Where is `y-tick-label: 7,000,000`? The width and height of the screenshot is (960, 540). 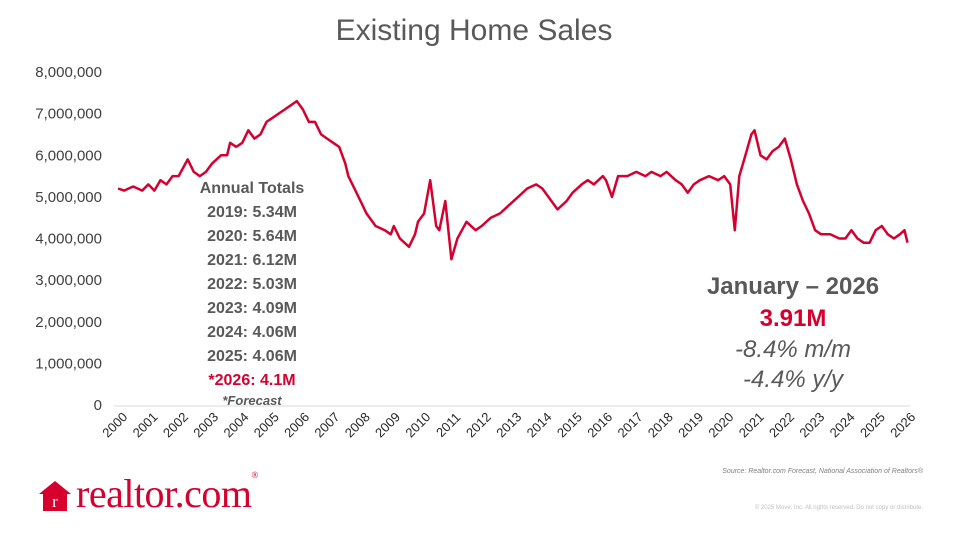 y-tick-label: 7,000,000 is located at coordinates (68, 114).